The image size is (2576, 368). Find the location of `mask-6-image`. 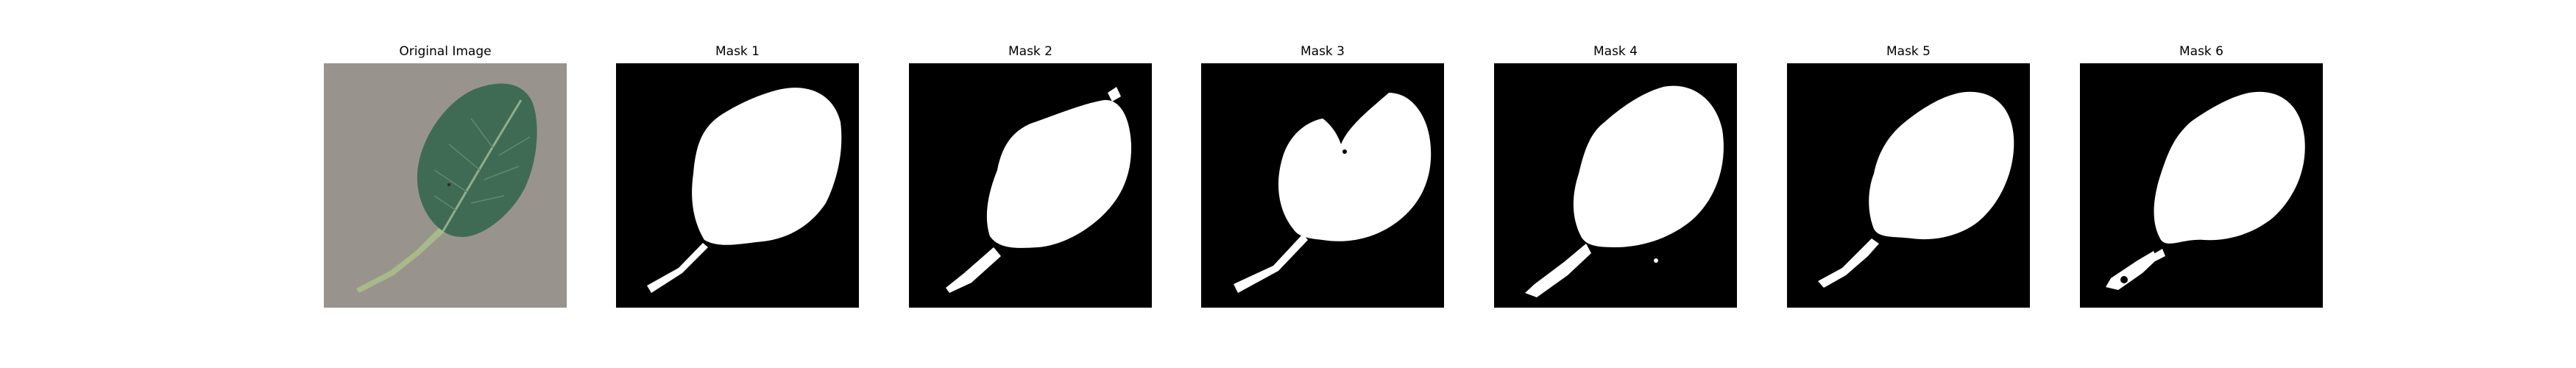

mask-6-image is located at coordinates (2201, 185).